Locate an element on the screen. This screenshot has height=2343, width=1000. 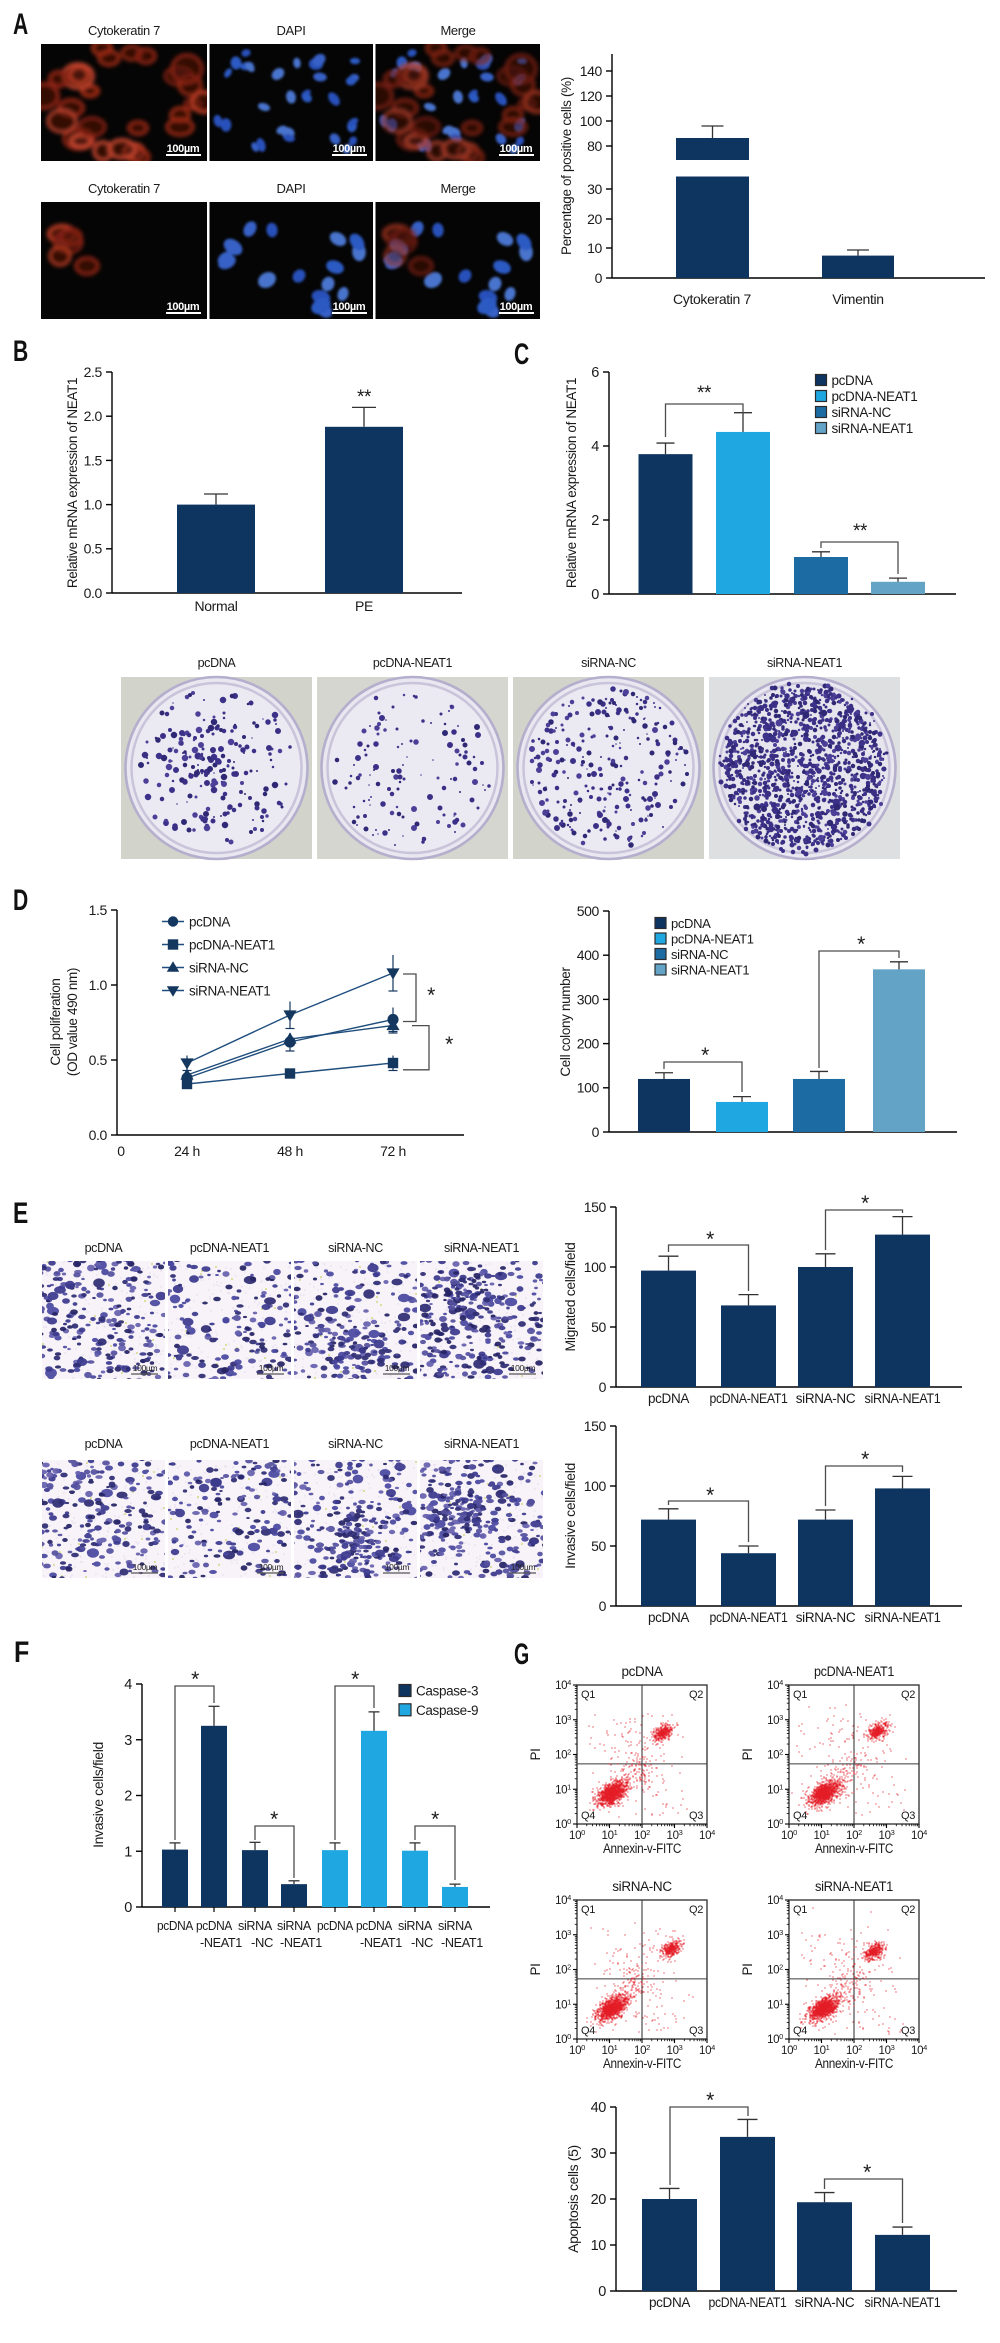
svg-text: 300 is located at coordinates (588, 999).